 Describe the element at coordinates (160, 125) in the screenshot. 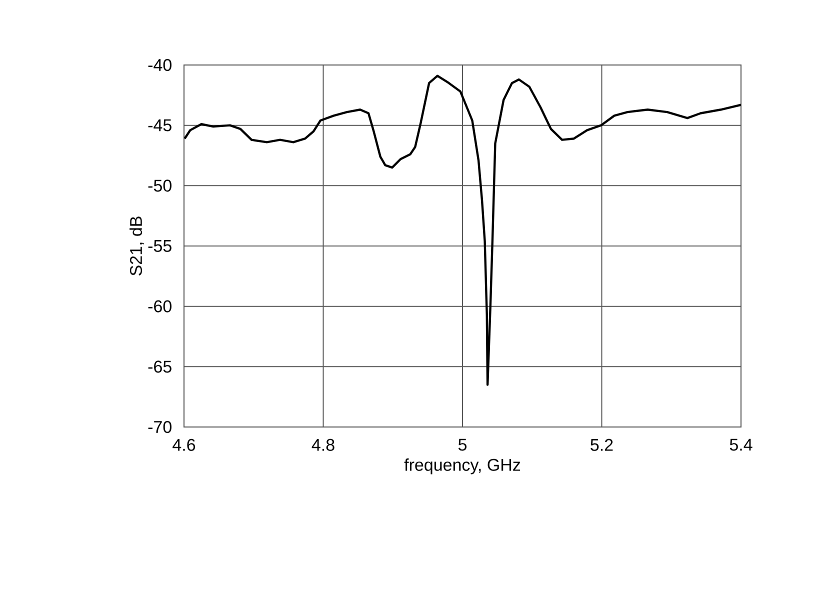

I see `y-tick-label: -45` at that location.